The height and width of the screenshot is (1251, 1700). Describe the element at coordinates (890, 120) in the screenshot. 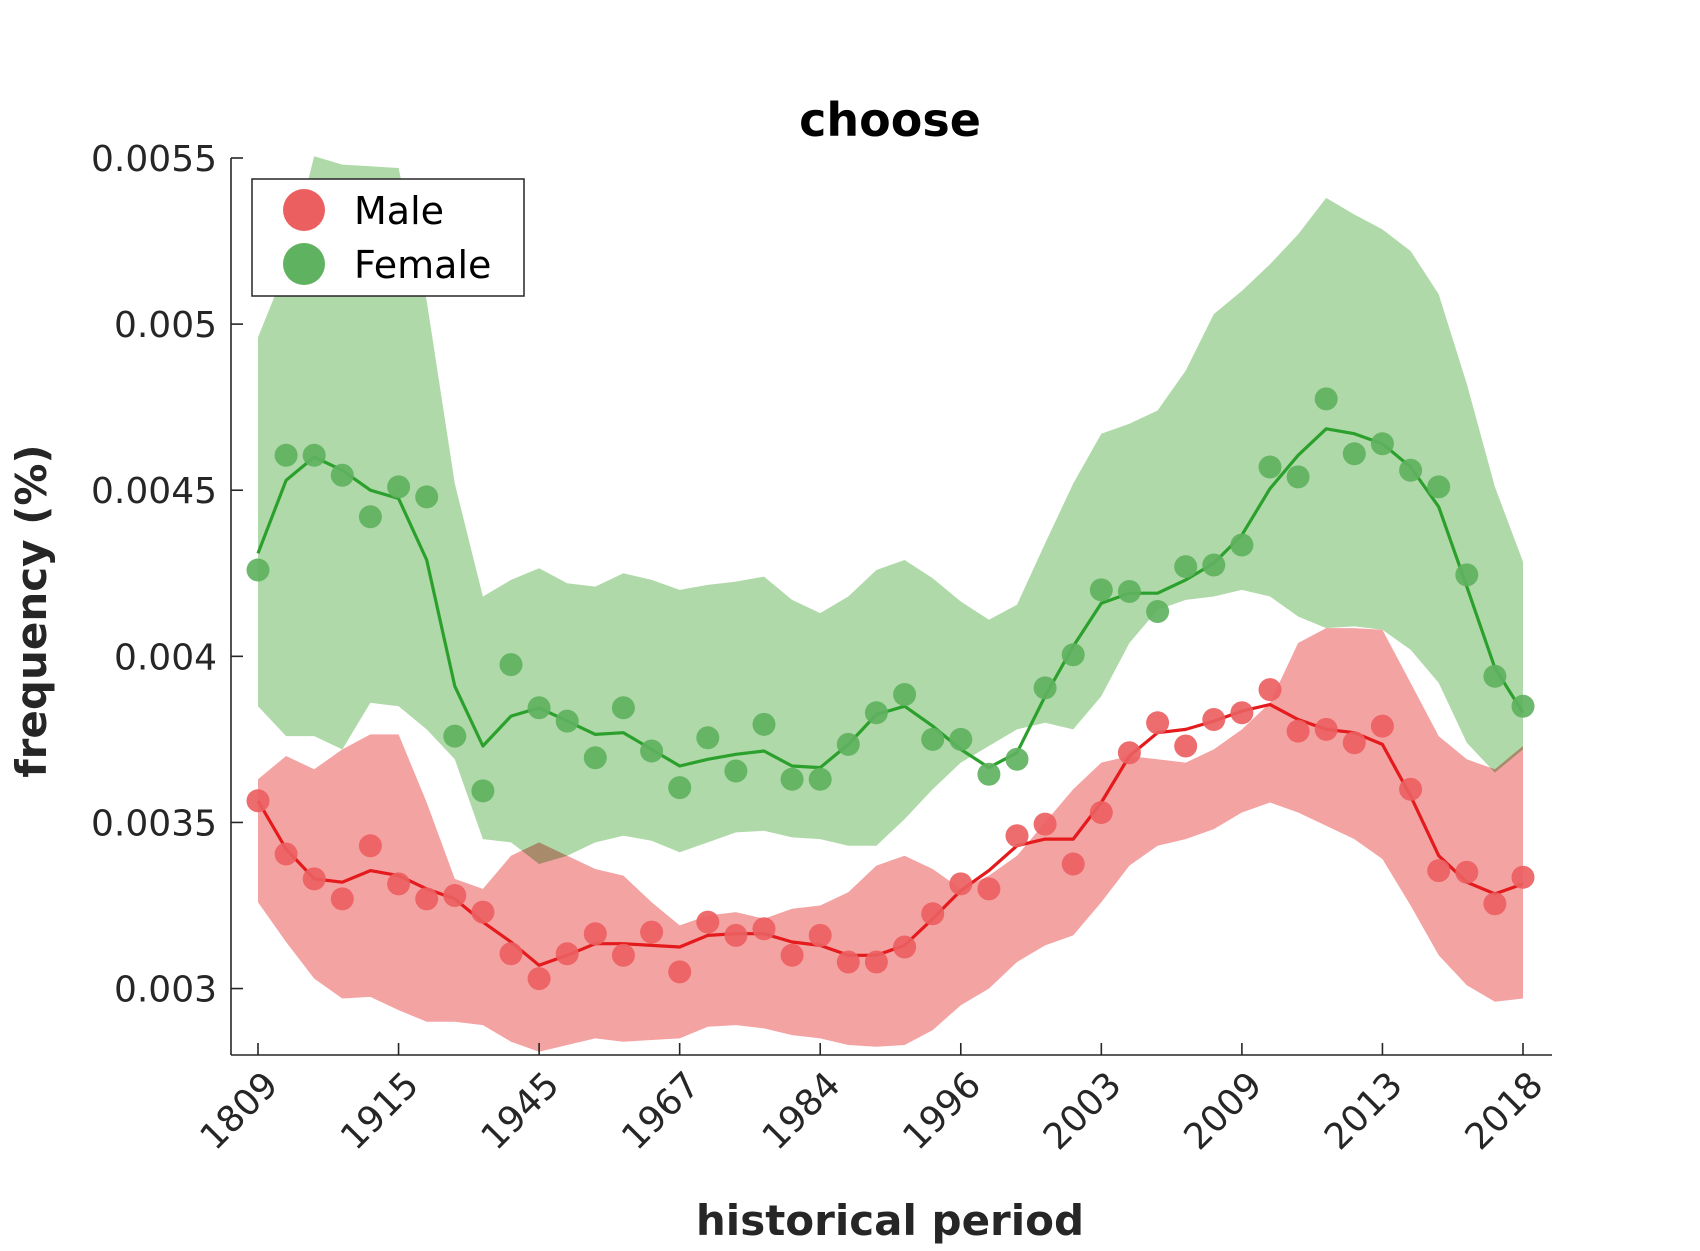

I see `chart-title: choose` at that location.